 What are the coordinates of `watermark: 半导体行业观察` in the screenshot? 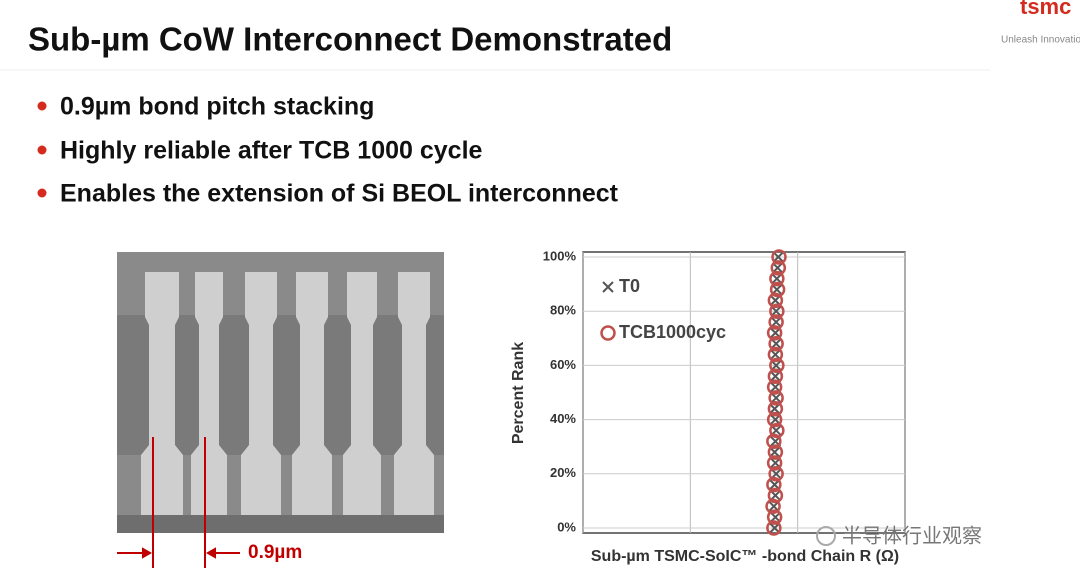 It's located at (912, 535).